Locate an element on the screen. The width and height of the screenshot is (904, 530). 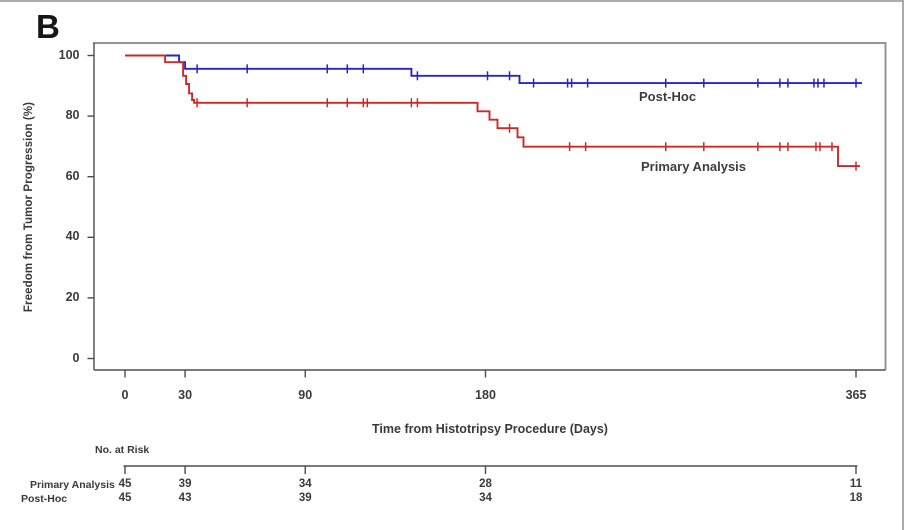
x-tick-label: 365 is located at coordinates (856, 395).